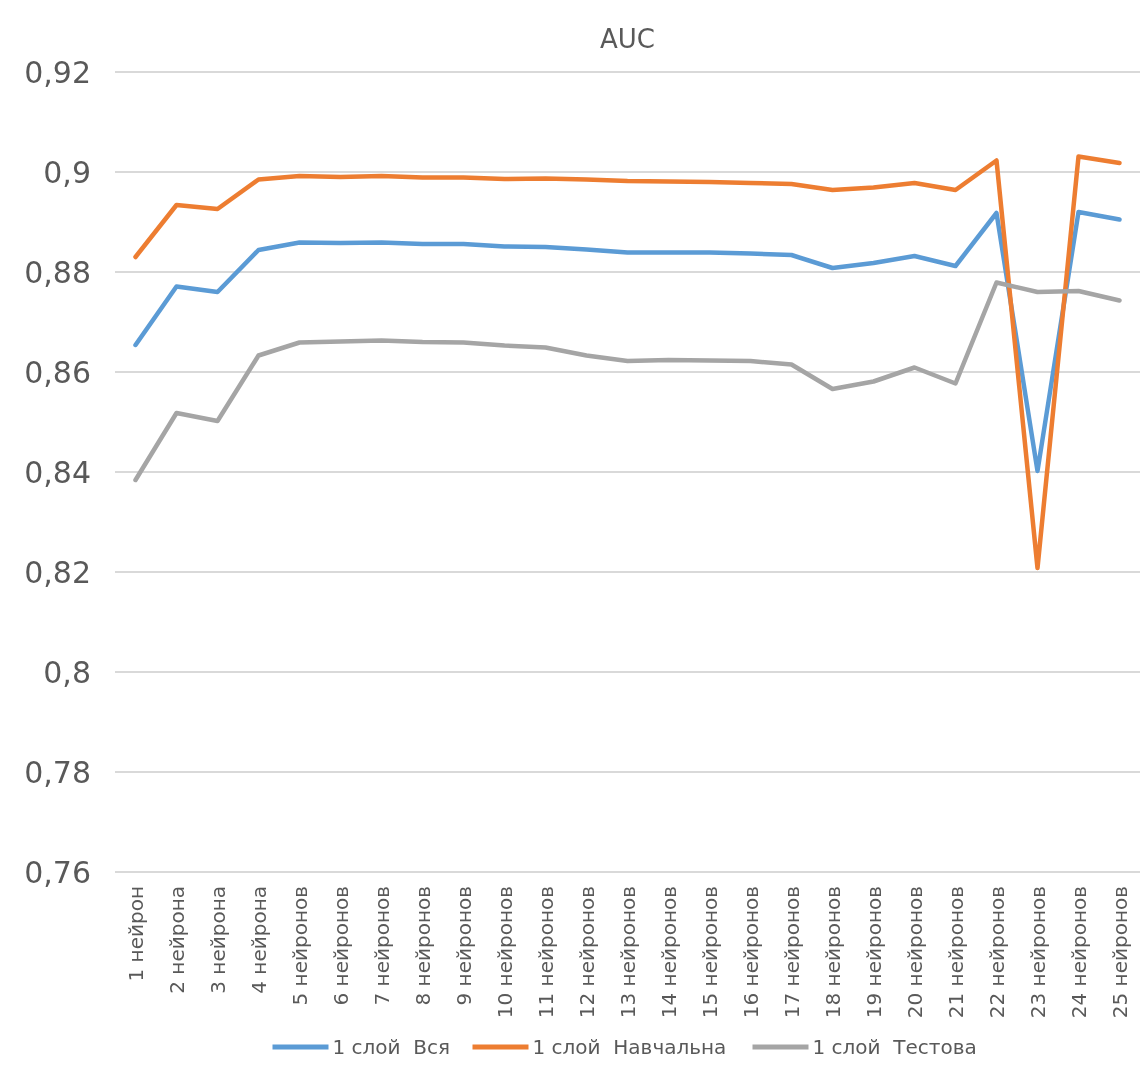  Describe the element at coordinates (1037, 952) in the screenshot. I see `x-tick-label: 23 нейронов` at that location.